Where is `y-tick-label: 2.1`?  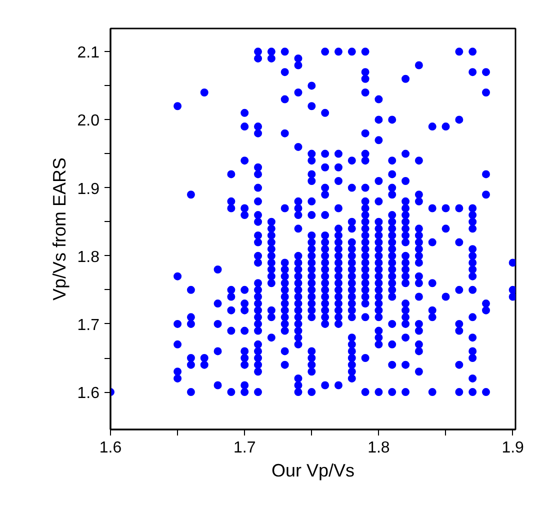 y-tick-label: 2.1 is located at coordinates (88, 53).